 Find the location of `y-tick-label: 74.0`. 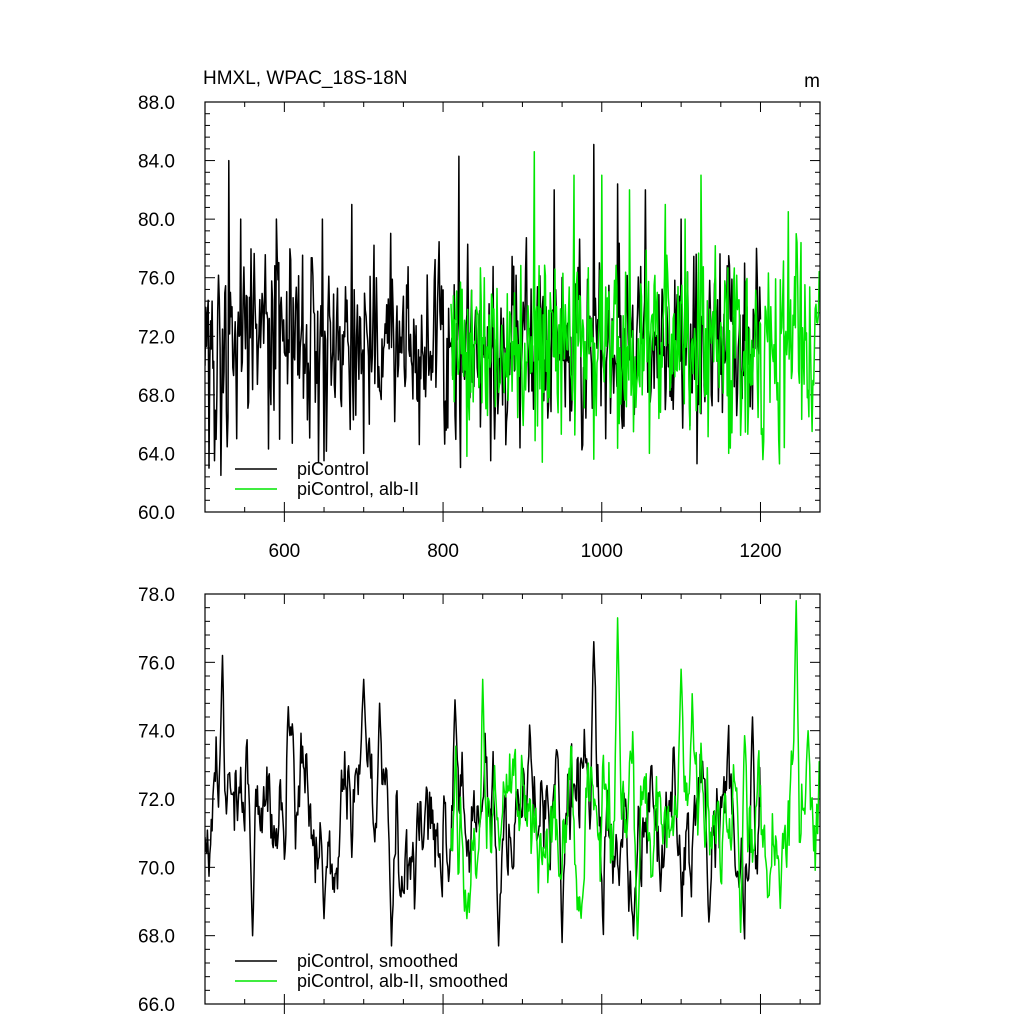

y-tick-label: 74.0 is located at coordinates (156, 732).